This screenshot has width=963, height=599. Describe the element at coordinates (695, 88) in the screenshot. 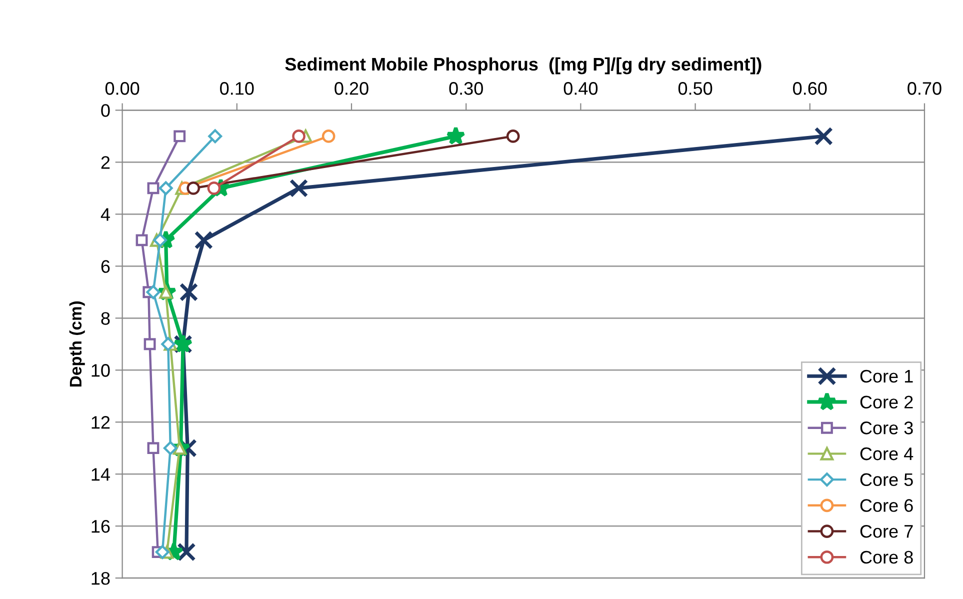

I see `x-tick-label: 0.50` at that location.